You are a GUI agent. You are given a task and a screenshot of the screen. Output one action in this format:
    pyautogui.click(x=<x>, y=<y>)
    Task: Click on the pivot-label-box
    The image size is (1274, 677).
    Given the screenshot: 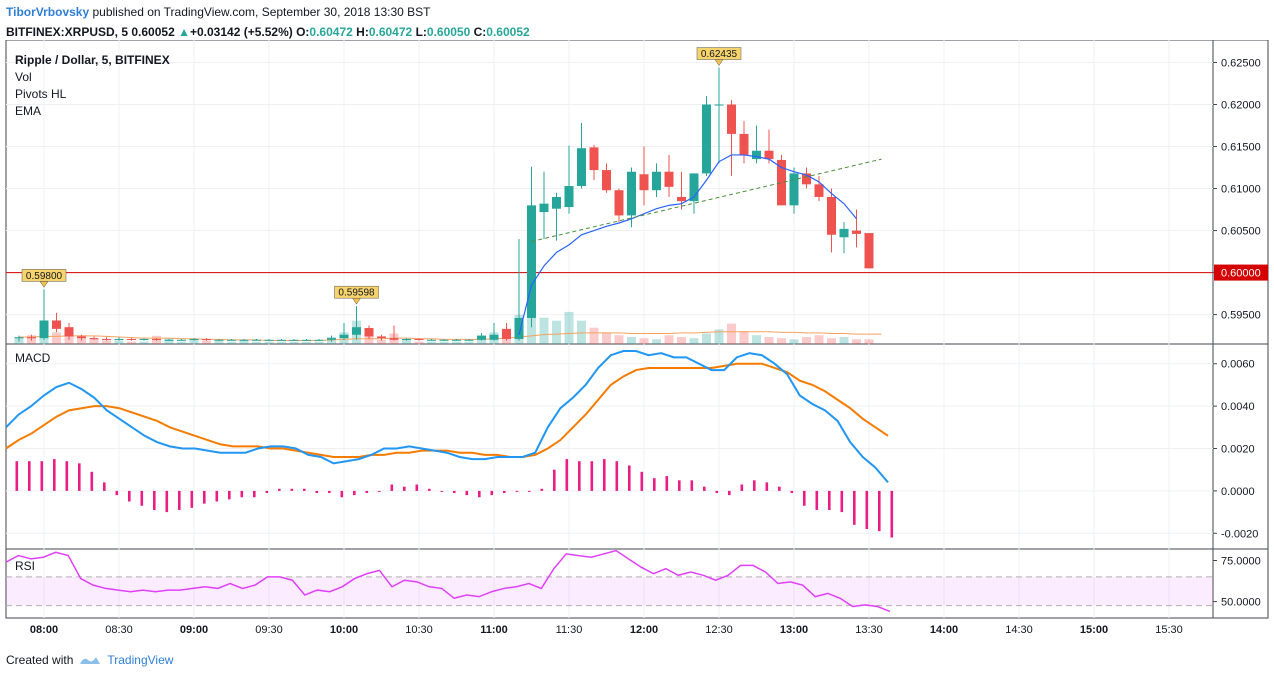 What is the action you would take?
    pyautogui.click(x=44, y=275)
    